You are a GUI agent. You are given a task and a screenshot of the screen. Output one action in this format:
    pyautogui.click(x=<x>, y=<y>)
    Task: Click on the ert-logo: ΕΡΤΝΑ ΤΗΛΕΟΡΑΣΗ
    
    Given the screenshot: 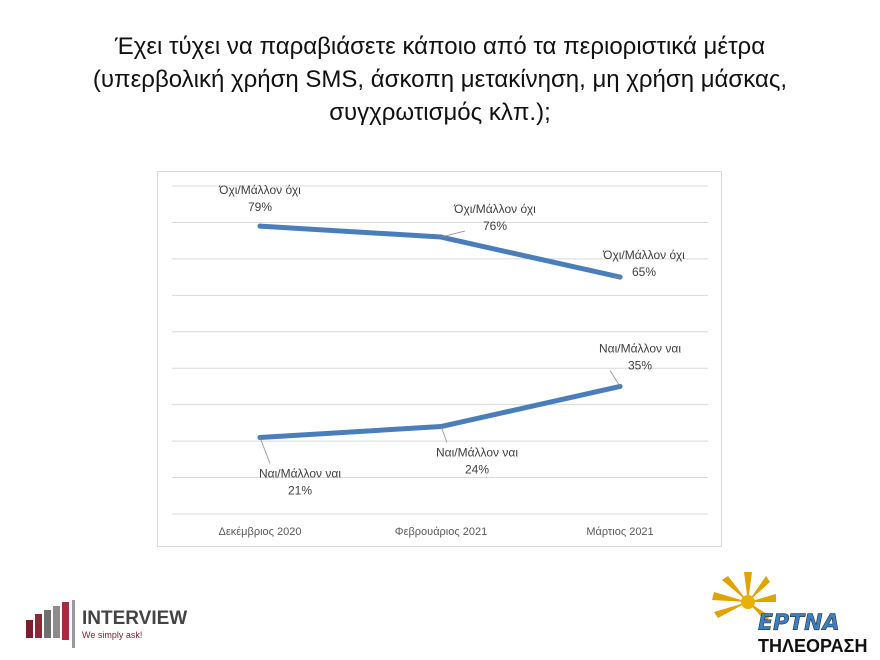 What is the action you would take?
    pyautogui.click(x=789, y=614)
    